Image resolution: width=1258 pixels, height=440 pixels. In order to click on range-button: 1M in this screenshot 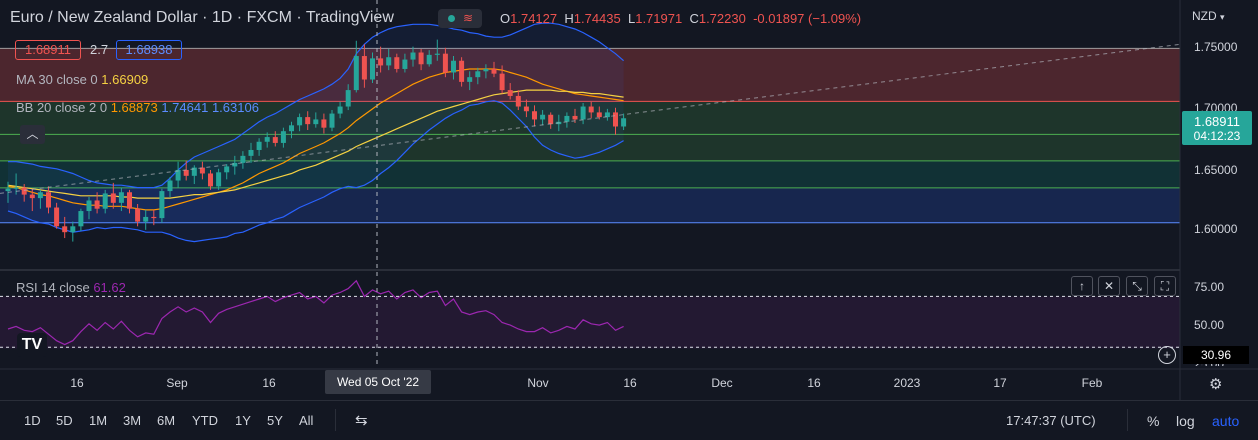, I will do `click(98, 420)`.